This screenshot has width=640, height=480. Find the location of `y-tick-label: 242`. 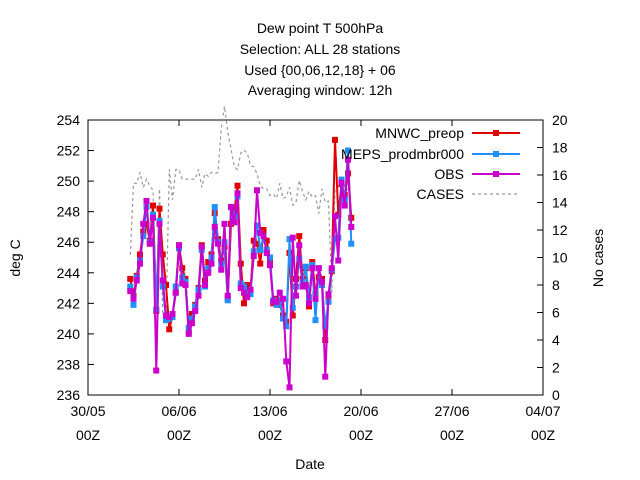

y-tick-label: 242 is located at coordinates (69, 303).